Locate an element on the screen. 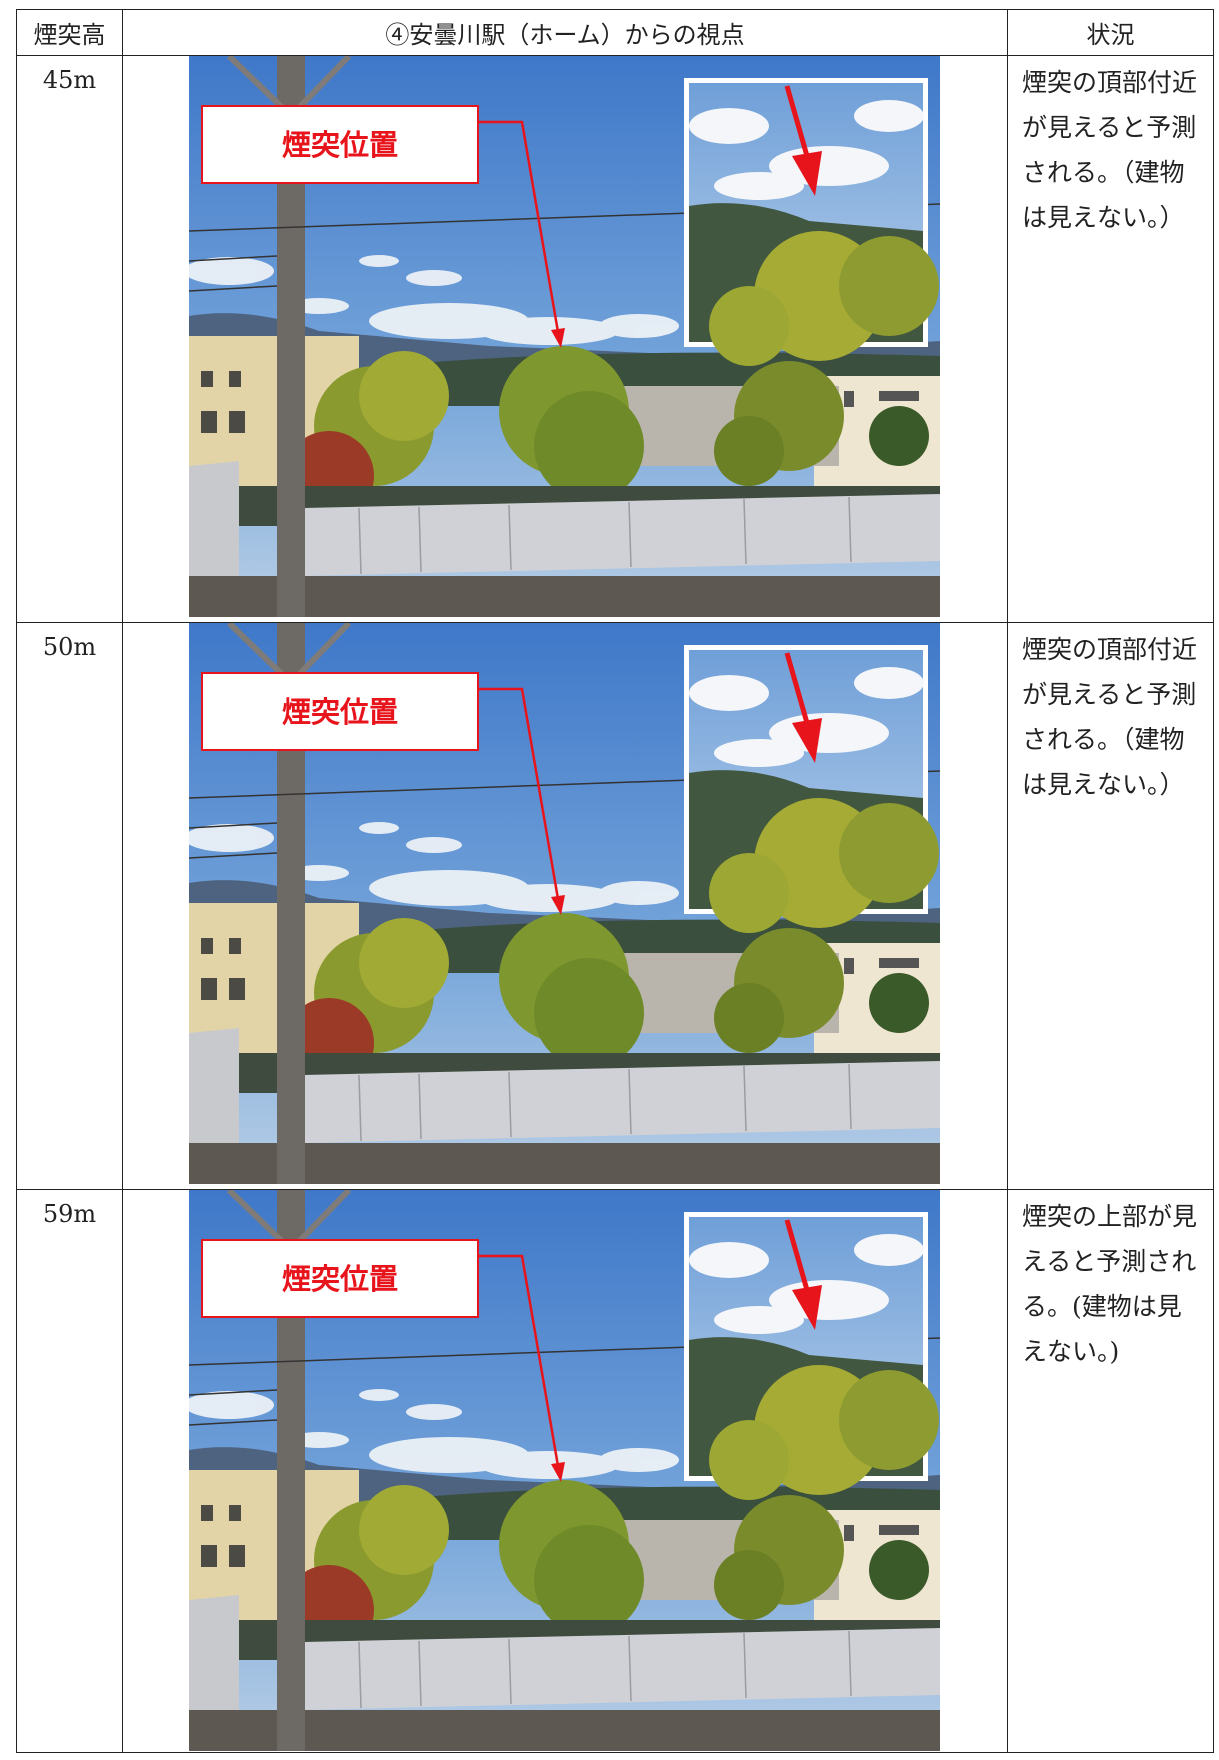 The width and height of the screenshot is (1219, 1760). header-cell: ④安曇川駅（ホーム）からの視点 is located at coordinates (565, 32).